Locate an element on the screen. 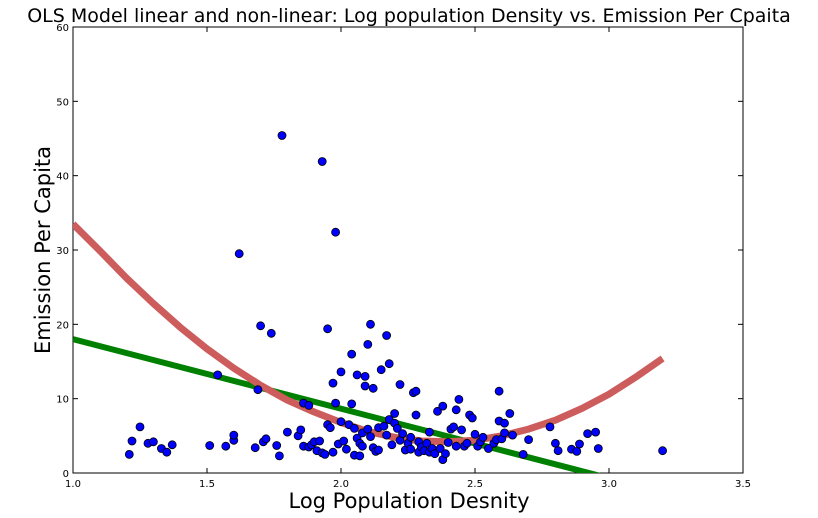  y-axis-label: Emission Per Capita is located at coordinates (43, 250).